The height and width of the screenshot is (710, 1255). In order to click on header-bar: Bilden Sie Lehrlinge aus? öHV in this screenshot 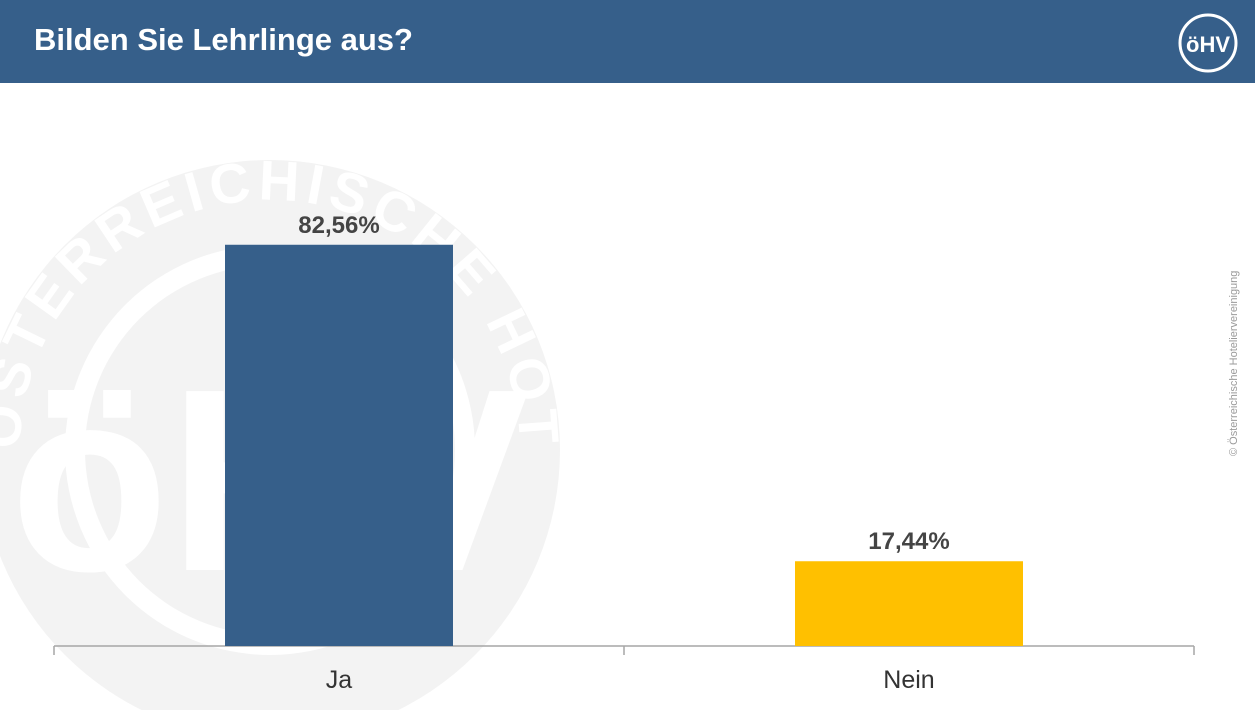, I will do `click(627, 41)`.